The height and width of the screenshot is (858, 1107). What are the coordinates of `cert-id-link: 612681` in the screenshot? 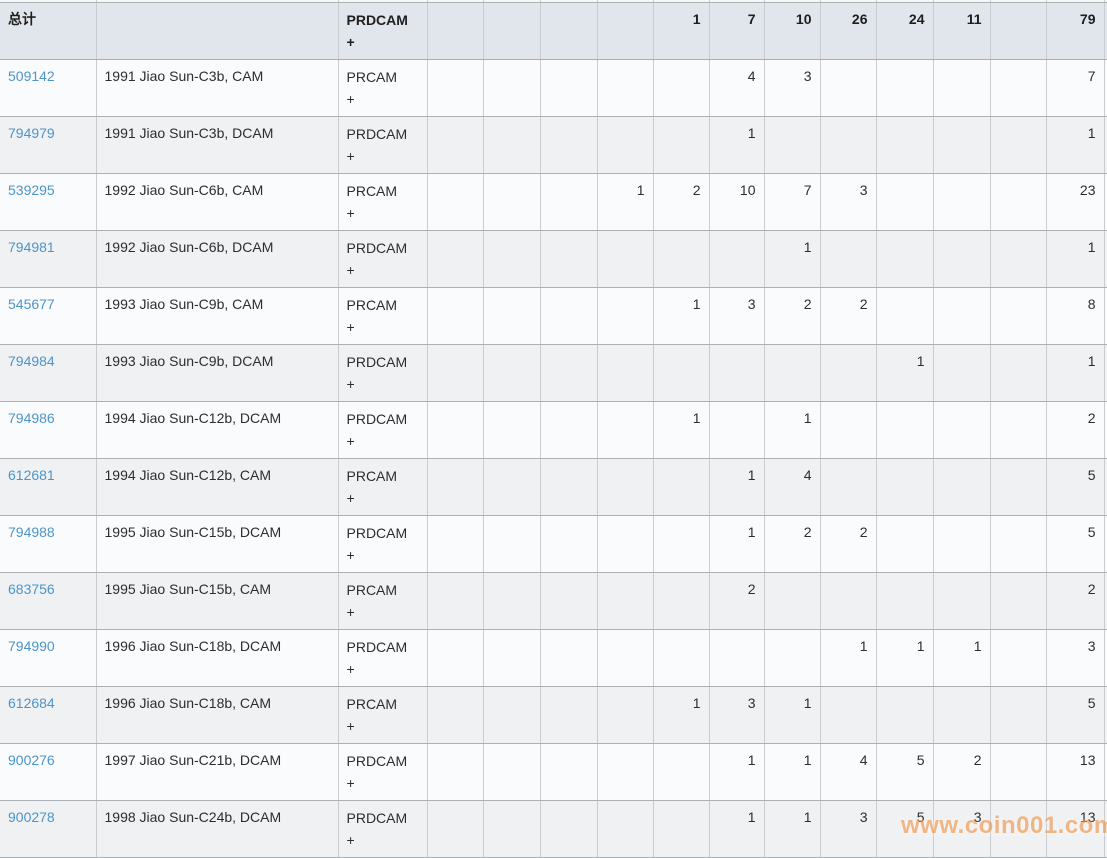 It's located at (31, 474).